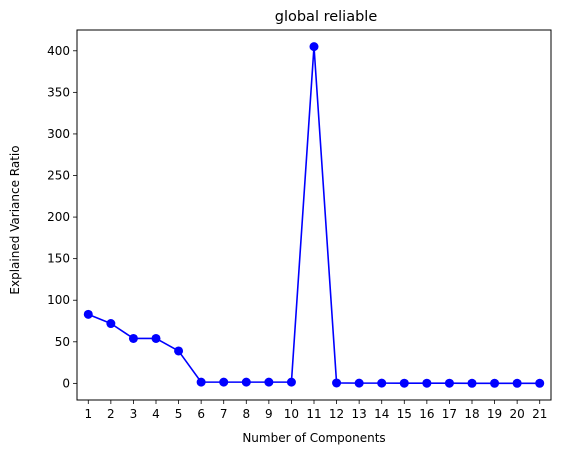 The height and width of the screenshot is (455, 571). I want to click on x-tick-label: 16, so click(426, 414).